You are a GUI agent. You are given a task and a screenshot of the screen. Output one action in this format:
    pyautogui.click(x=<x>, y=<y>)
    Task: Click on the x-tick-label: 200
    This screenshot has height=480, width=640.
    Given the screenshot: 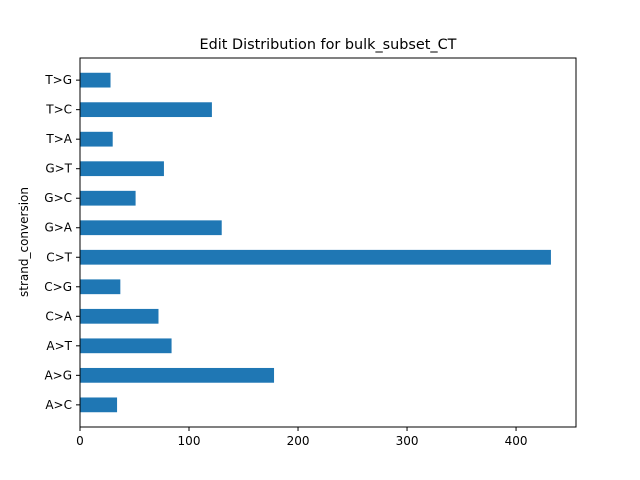 What is the action you would take?
    pyautogui.click(x=298, y=441)
    